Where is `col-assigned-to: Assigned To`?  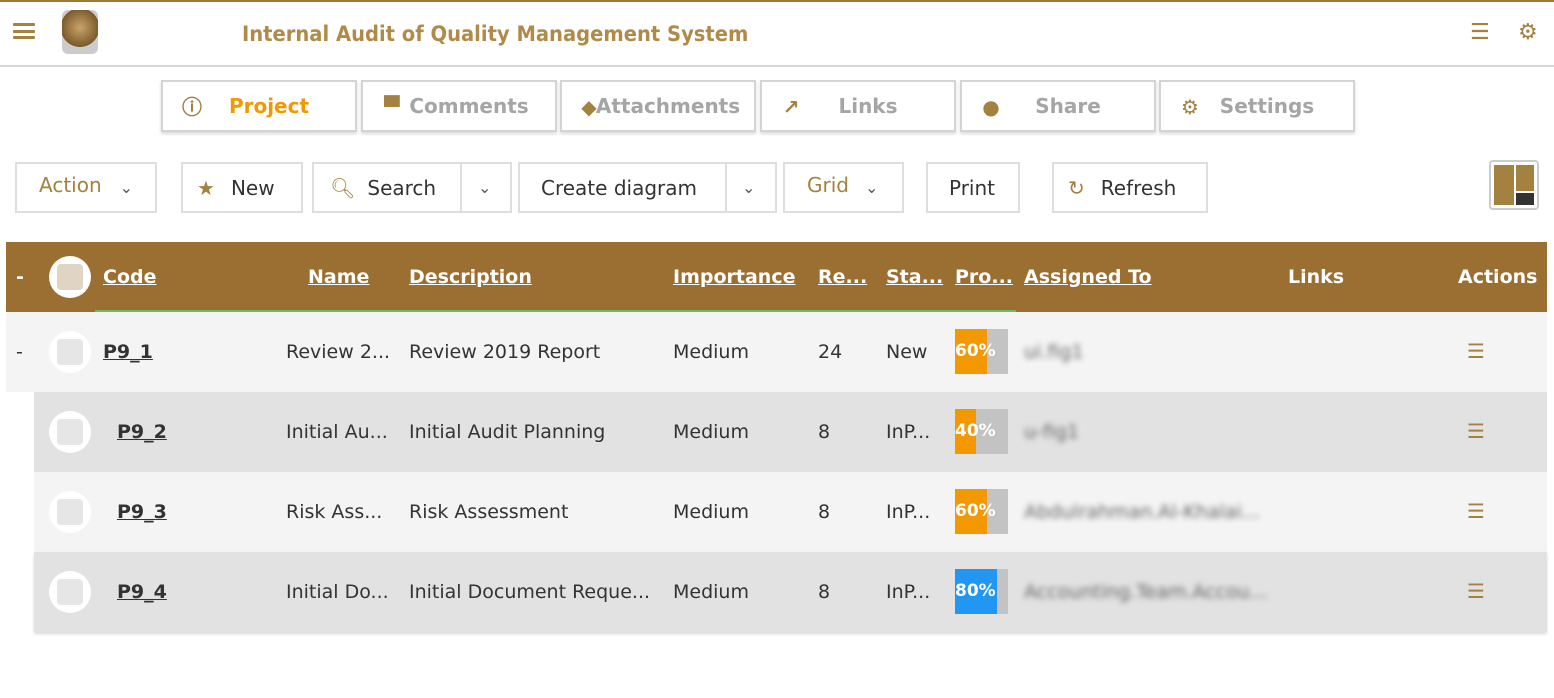
col-assigned-to: Assigned To is located at coordinates (1088, 277).